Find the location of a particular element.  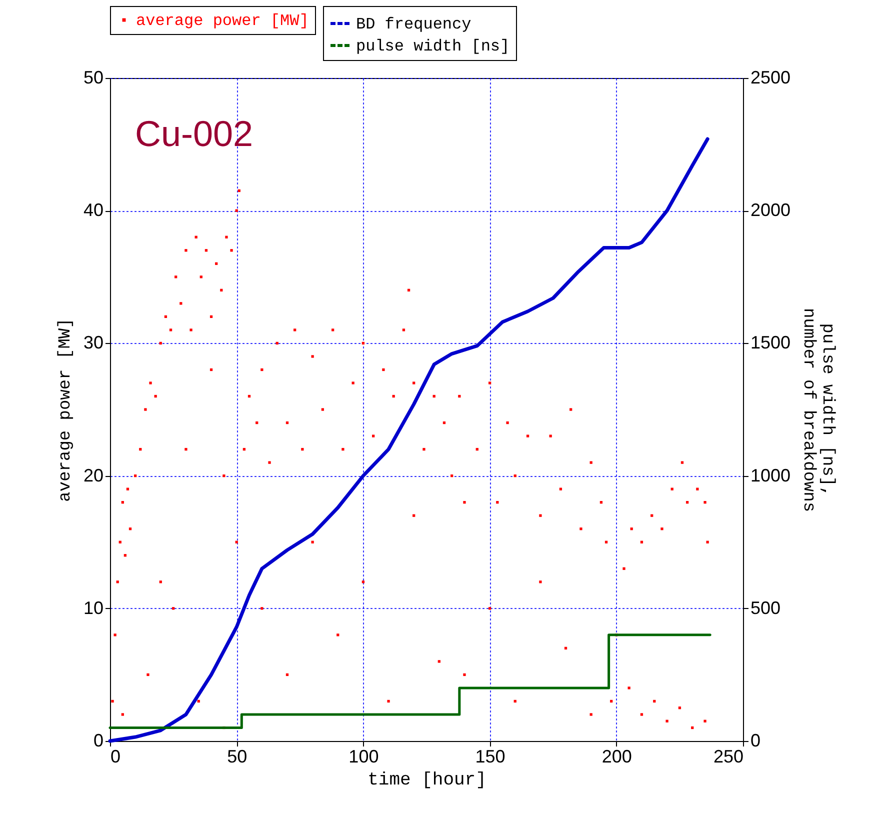

y2-tick-label: 2000 is located at coordinates (770, 210).